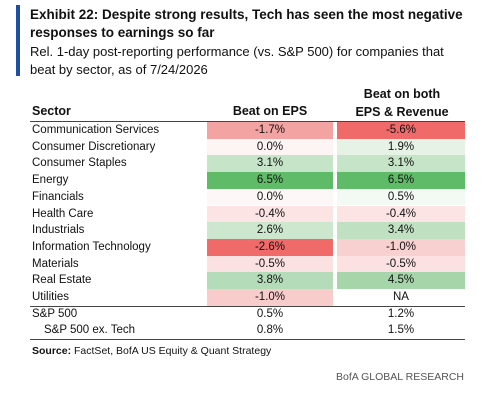 The width and height of the screenshot is (484, 405). I want to click on accent-bar, so click(18, 40).